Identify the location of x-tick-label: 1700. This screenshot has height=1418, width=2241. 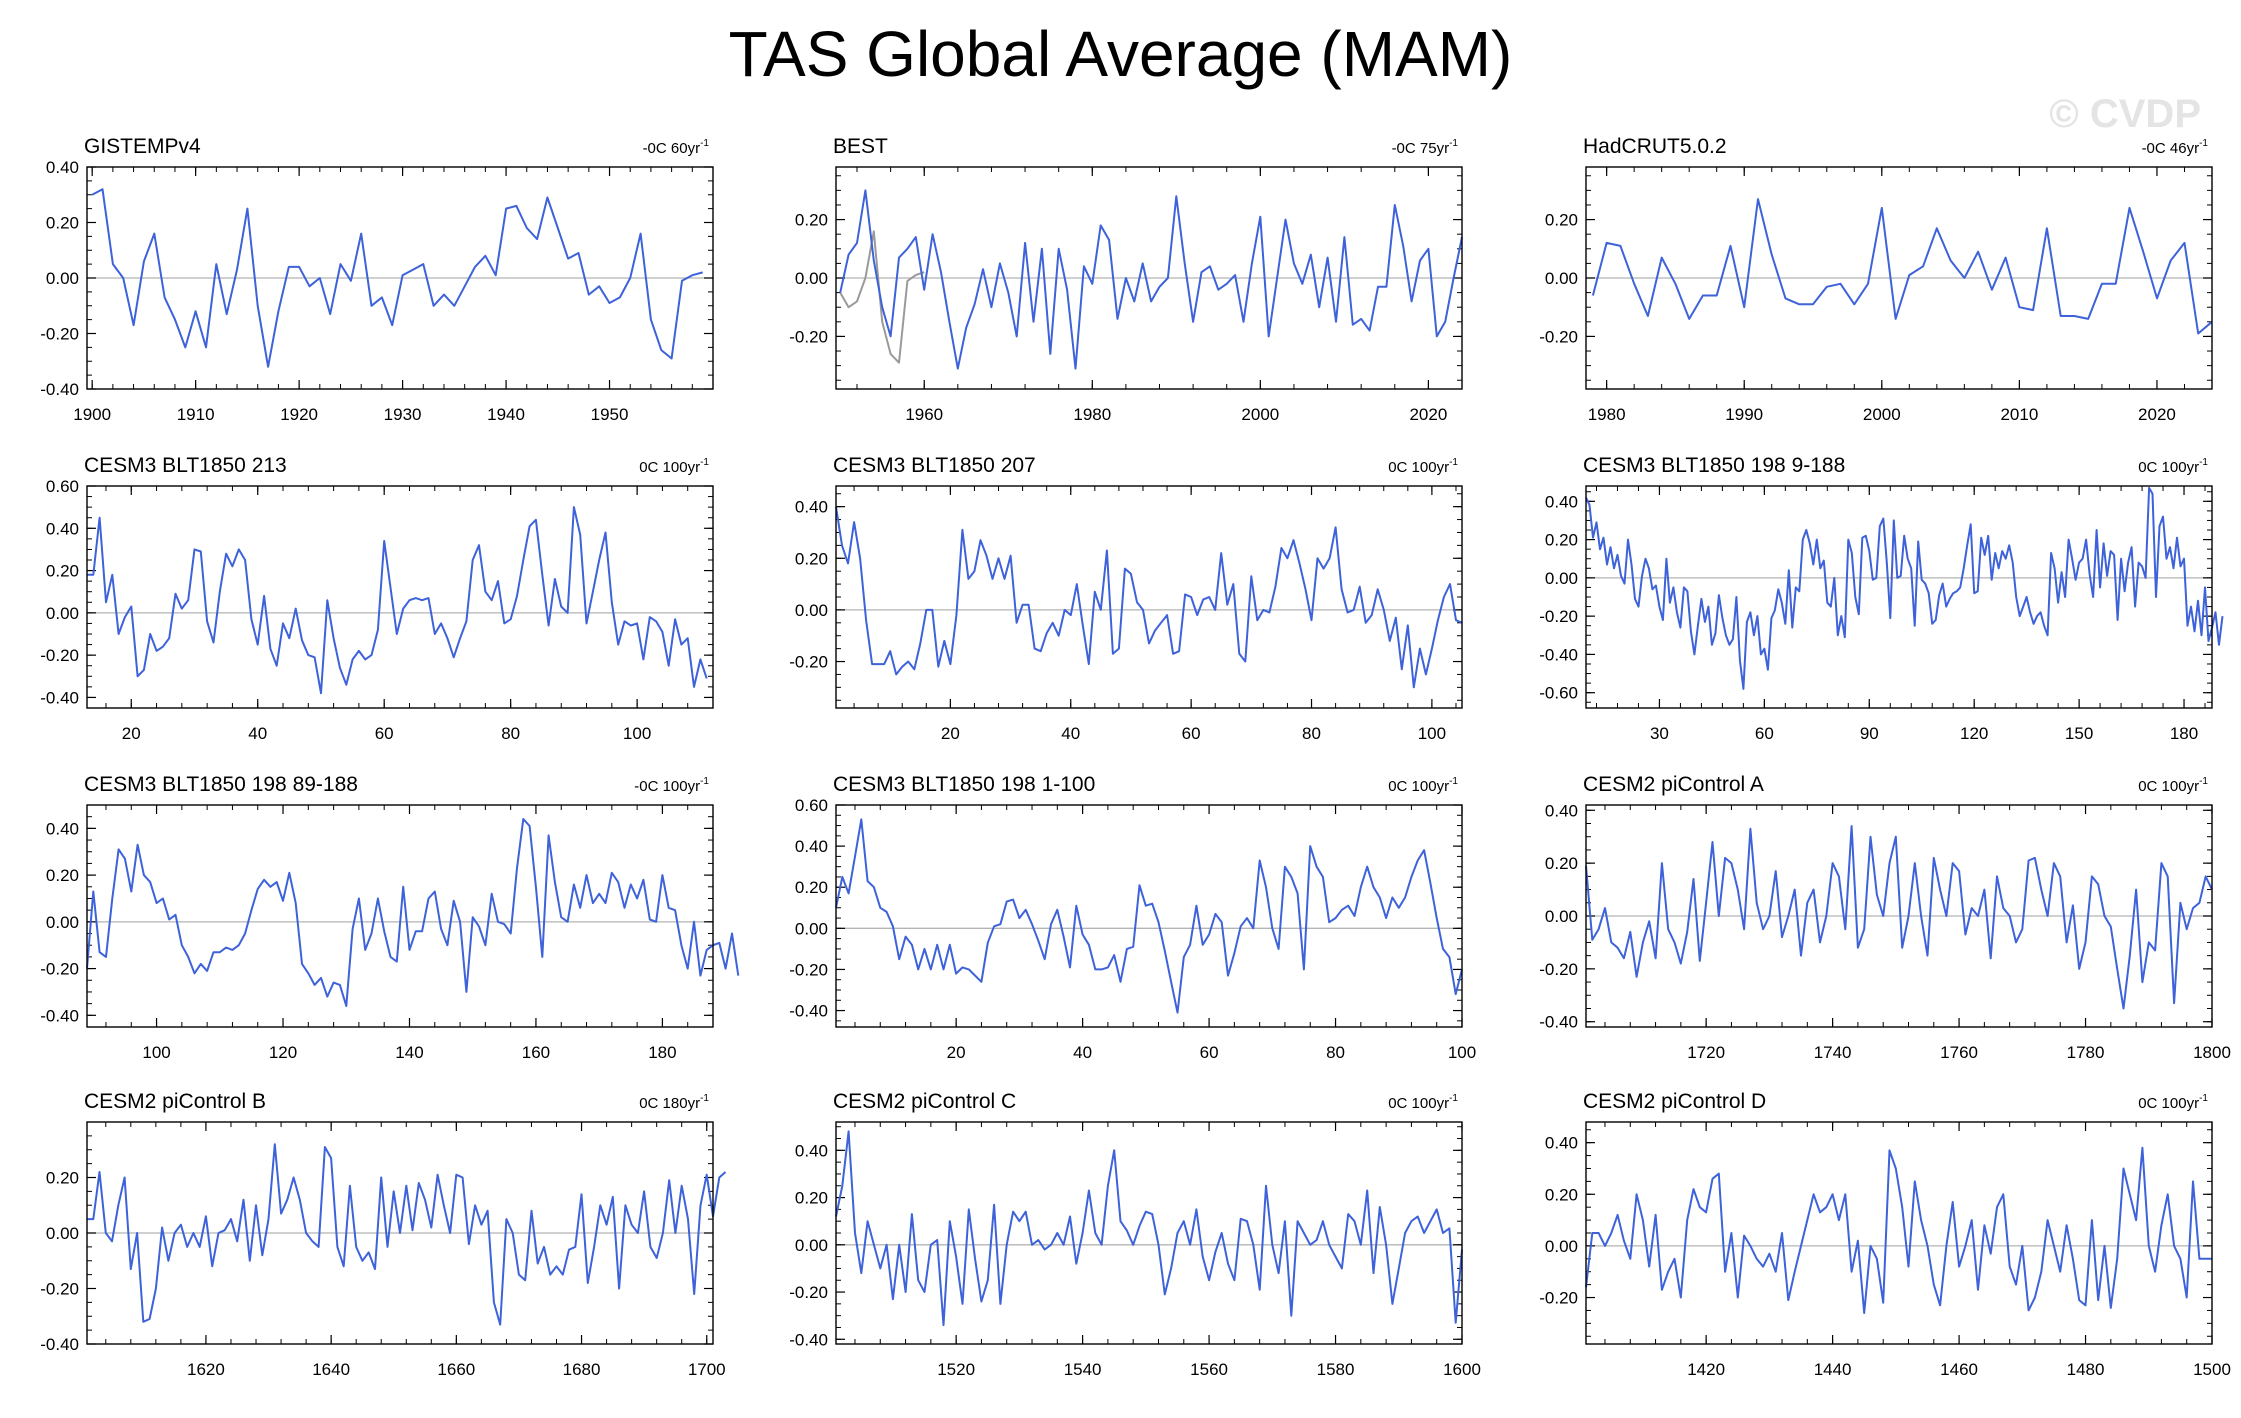
(707, 1369).